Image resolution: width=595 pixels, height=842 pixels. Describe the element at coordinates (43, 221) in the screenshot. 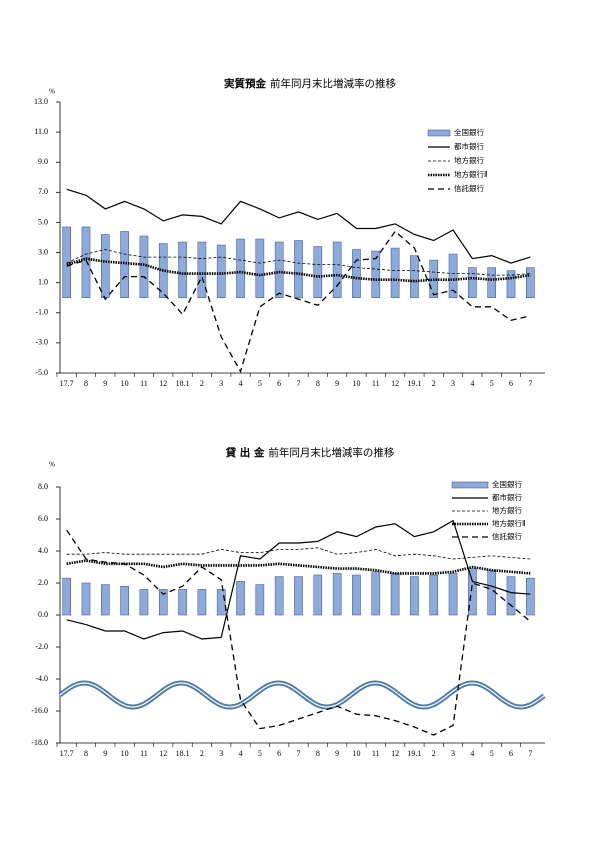

I see `y-tick-label: 5.0` at that location.